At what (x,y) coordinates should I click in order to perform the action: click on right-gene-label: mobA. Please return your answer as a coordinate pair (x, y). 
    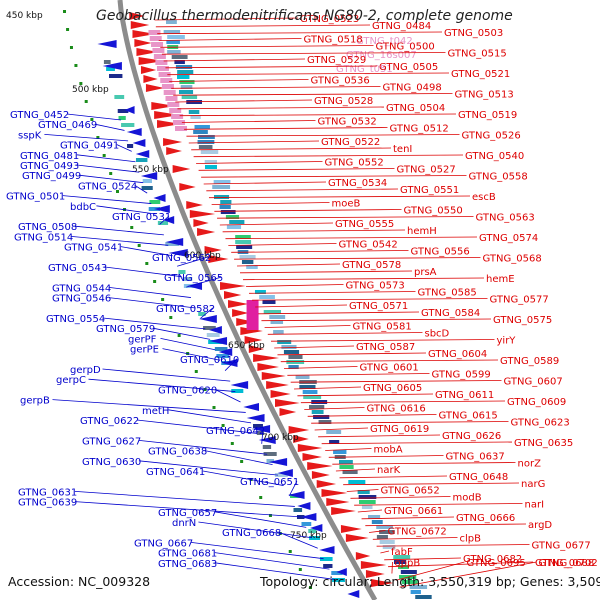
    Looking at the image, I should click on (388, 450).